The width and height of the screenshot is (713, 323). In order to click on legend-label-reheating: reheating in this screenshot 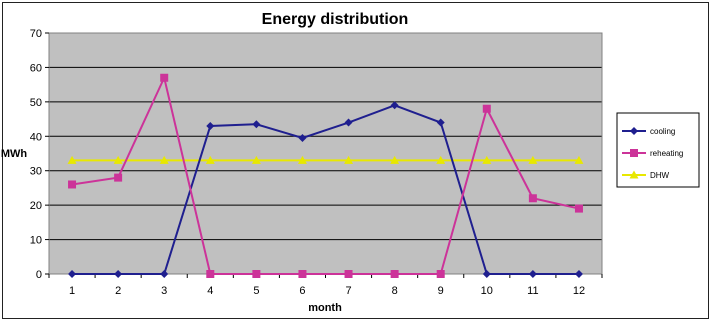, I will do `click(666, 153)`.